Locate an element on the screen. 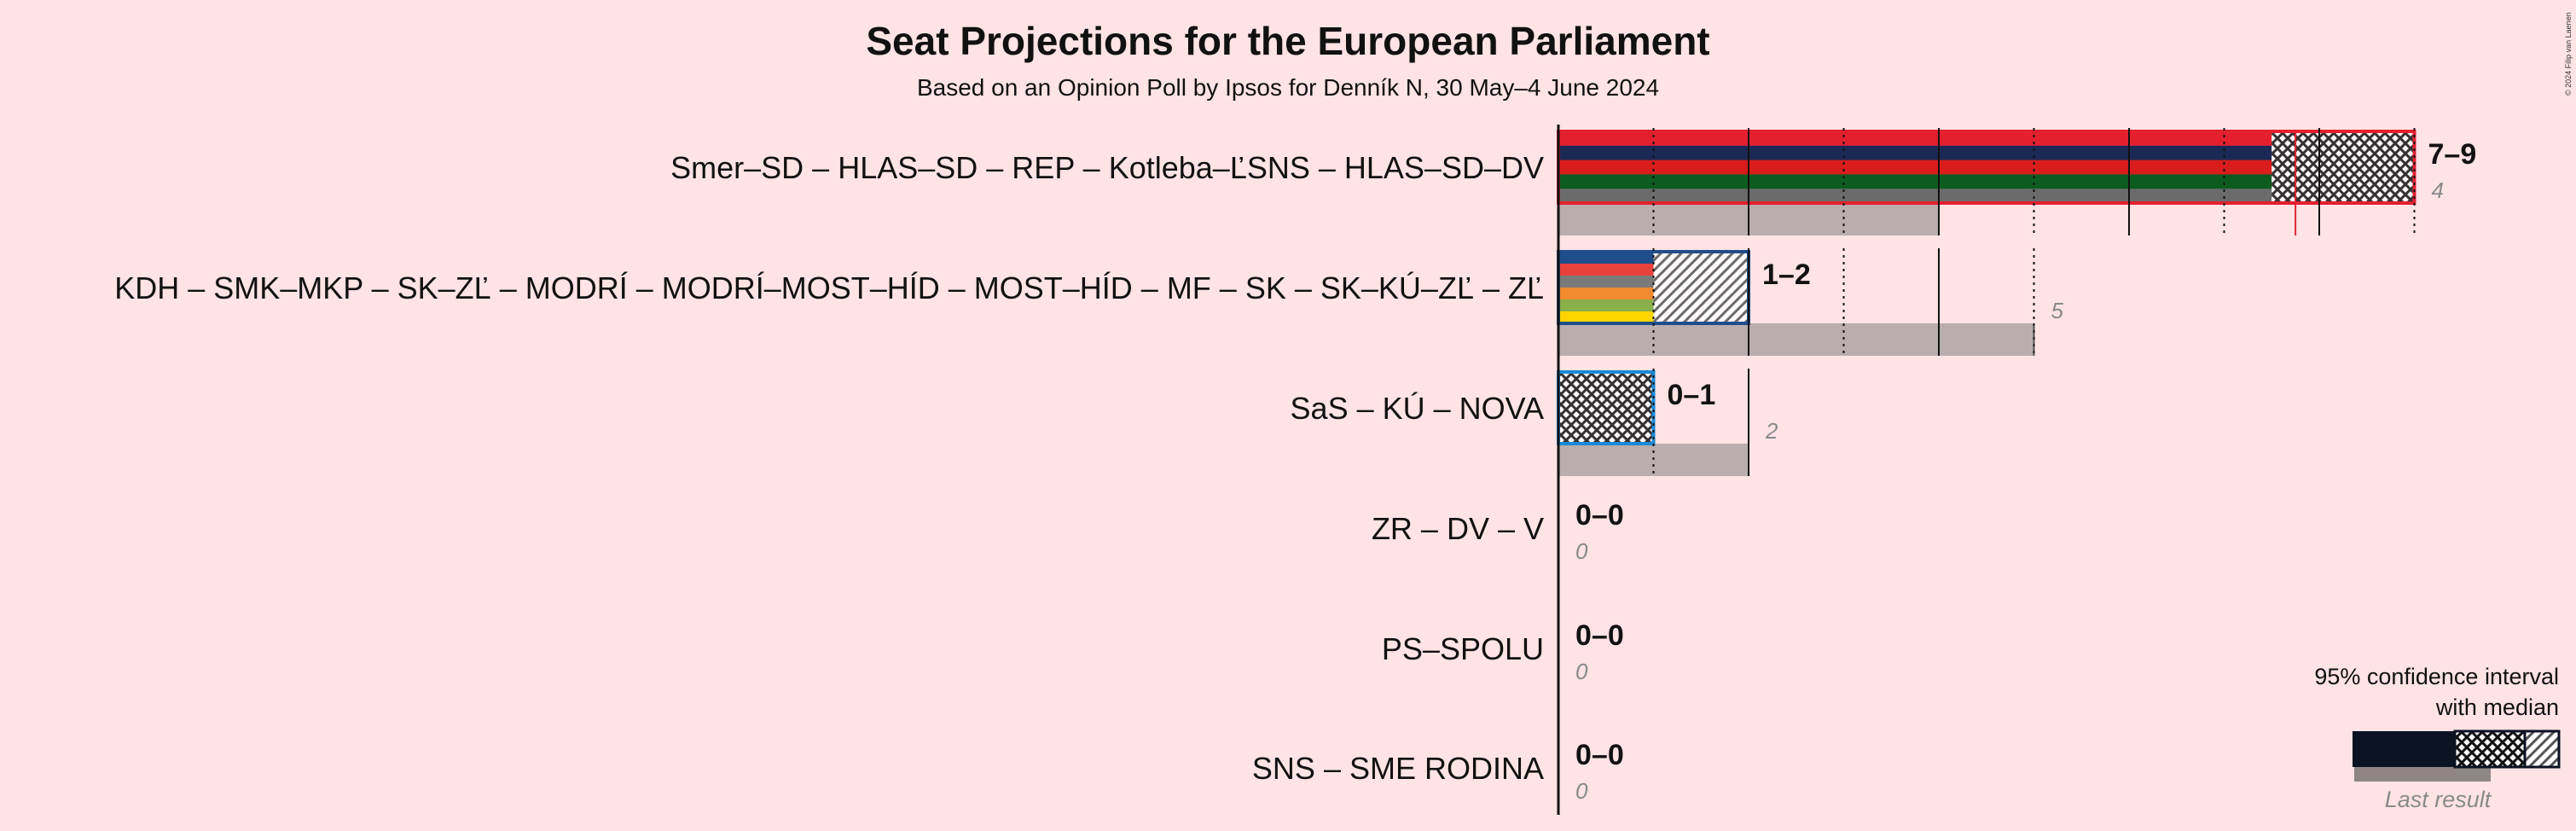 Image resolution: width=2576 pixels, height=831 pixels. legend-crosshatch-swatch is located at coordinates (2490, 749).